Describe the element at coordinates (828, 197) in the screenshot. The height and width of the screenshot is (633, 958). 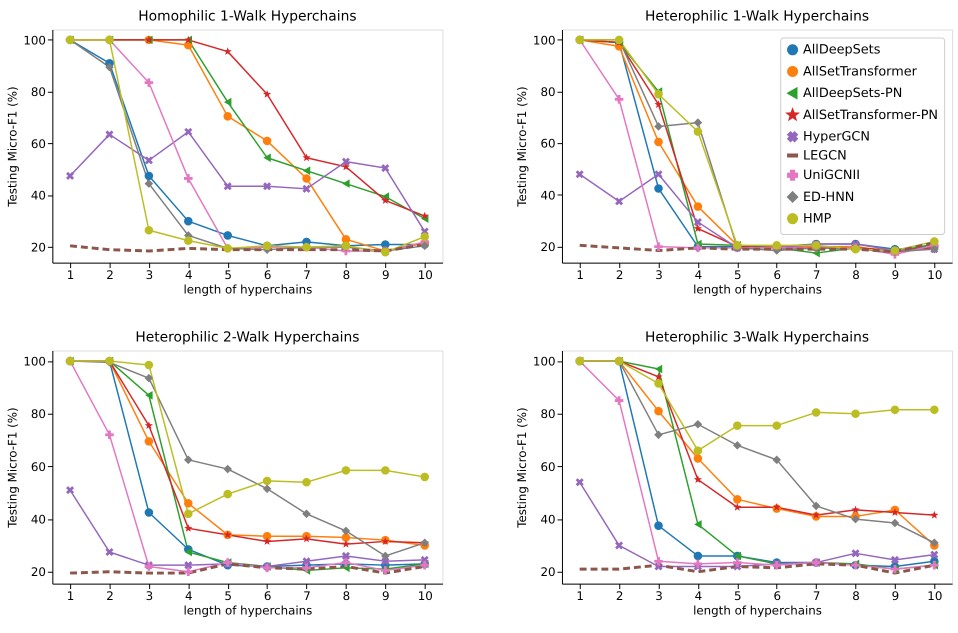
I see `legend-label: ED-HNN` at that location.